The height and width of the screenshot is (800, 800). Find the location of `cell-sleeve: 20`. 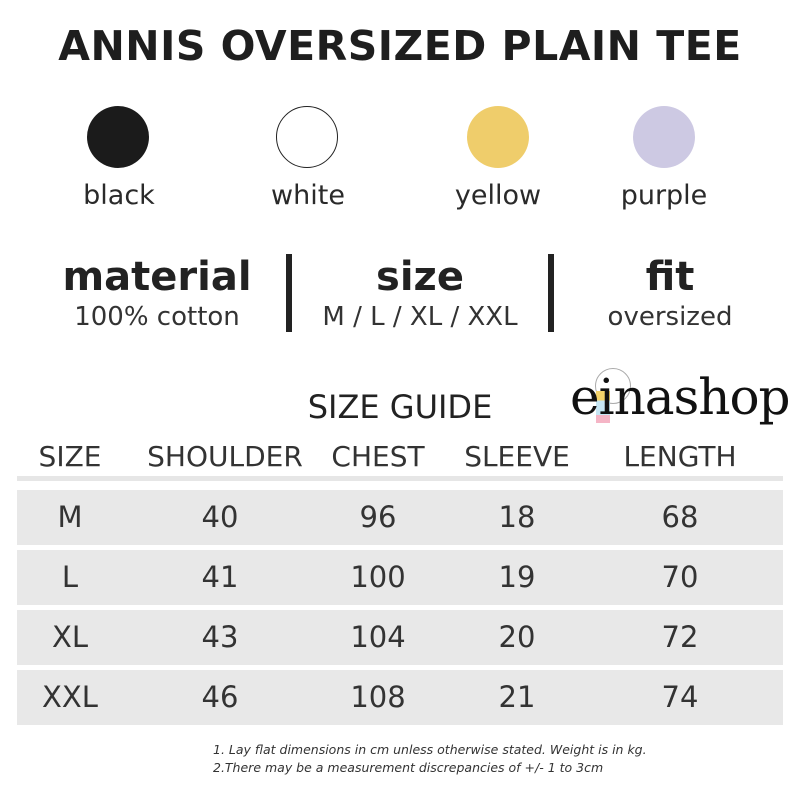

cell-sleeve: 20 is located at coordinates (517, 637).